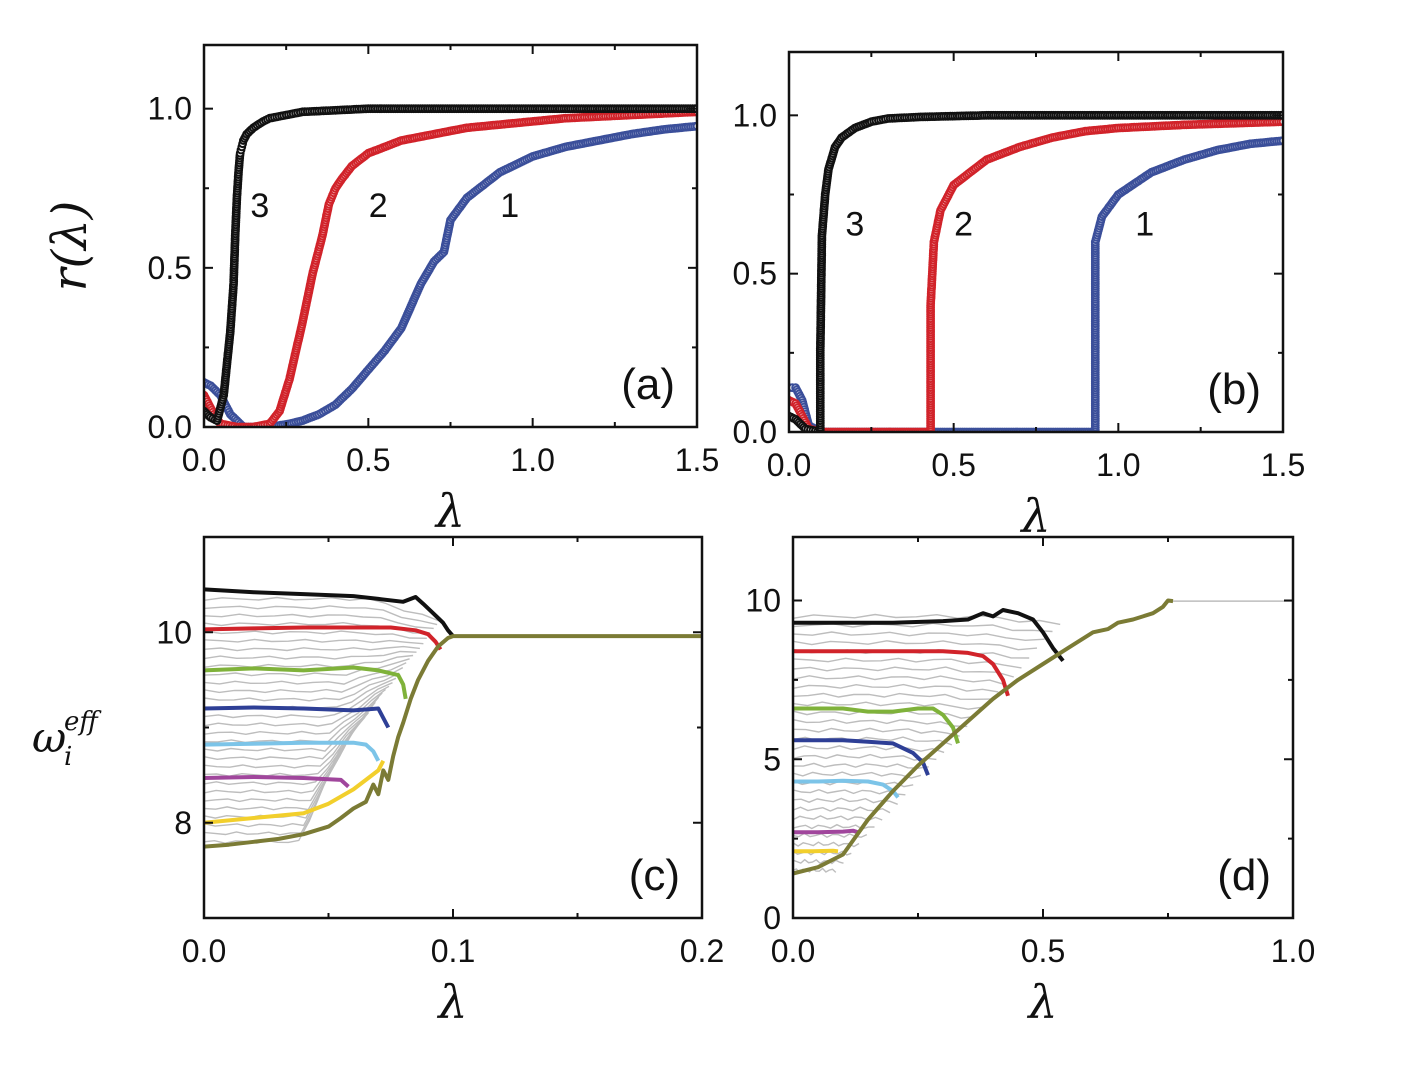  What do you see at coordinates (772, 918) in the screenshot?
I see `y-tick-label: 0` at bounding box center [772, 918].